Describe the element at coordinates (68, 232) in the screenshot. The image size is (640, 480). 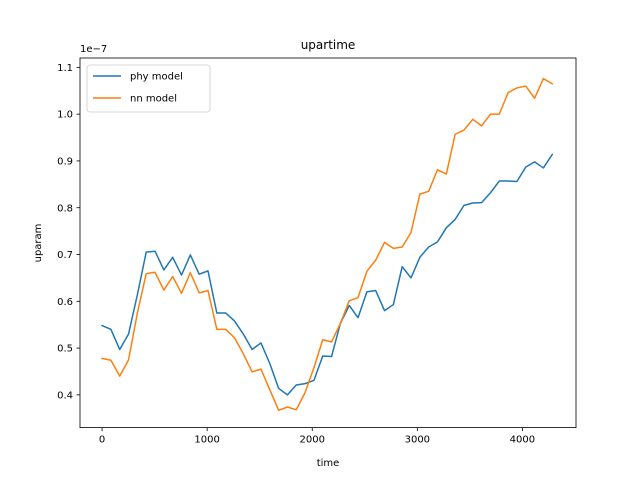
I see `y-axis: 0.4 0.5 0.6 0.7 0.8 0.9 1.0 1.1` at that location.